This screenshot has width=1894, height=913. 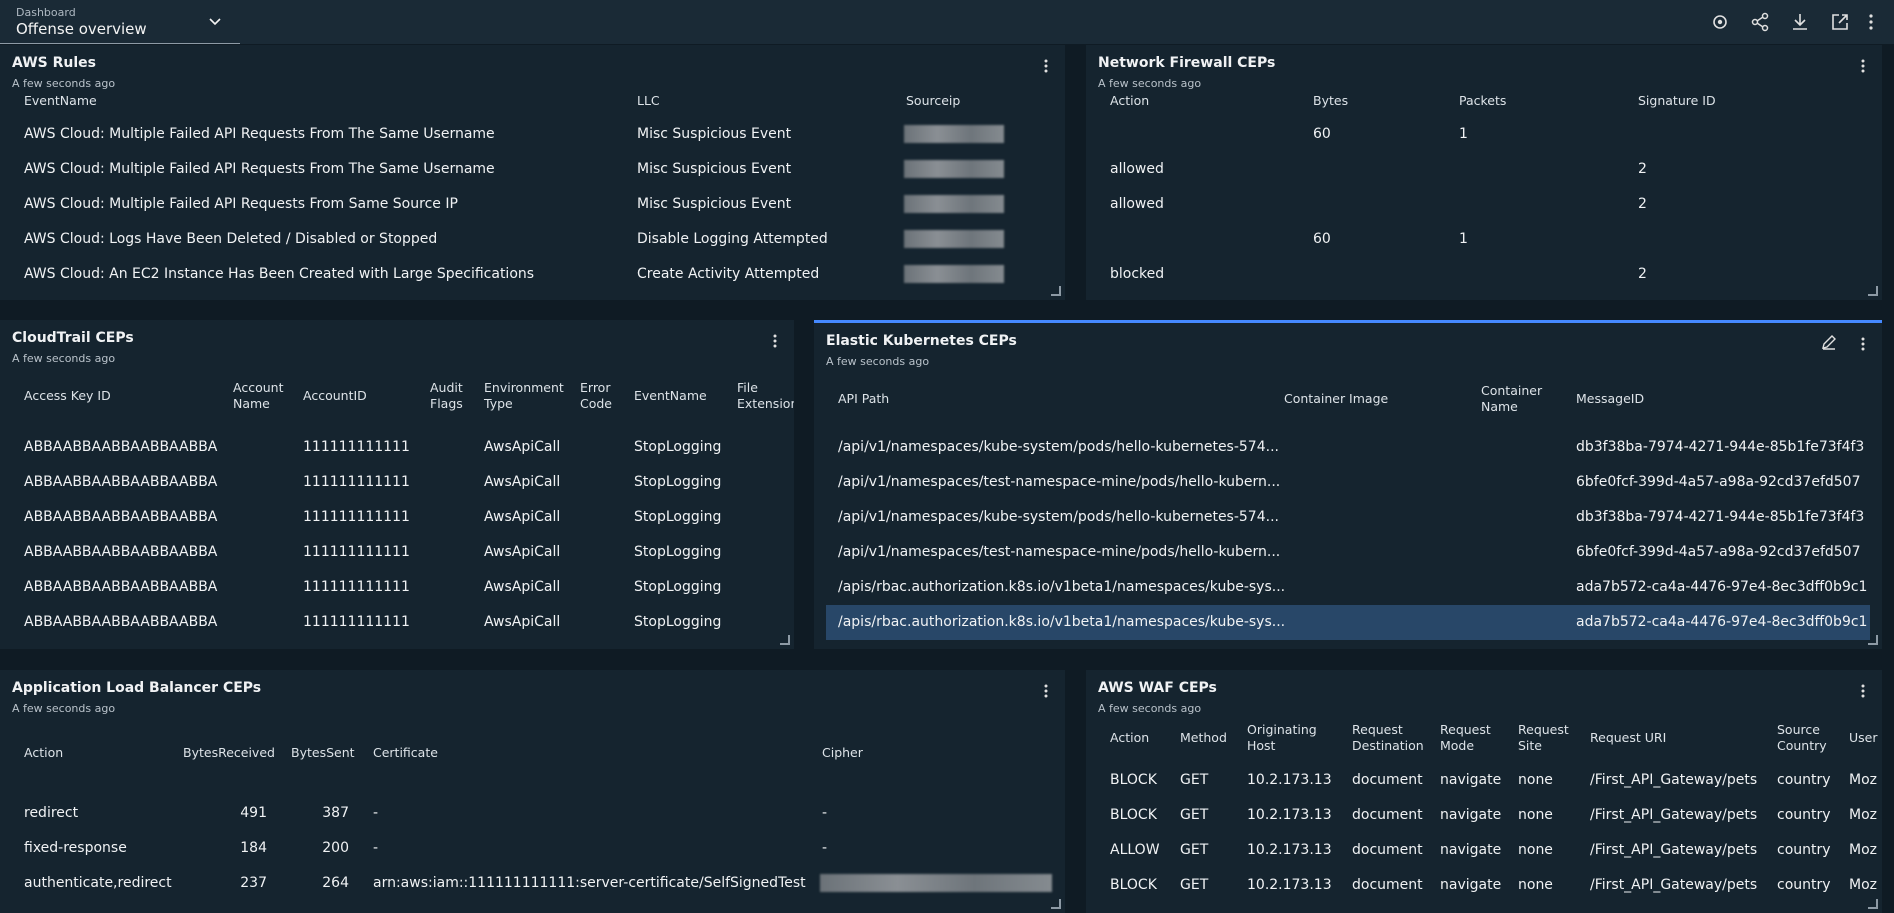 I want to click on share-icon, so click(x=1760, y=22).